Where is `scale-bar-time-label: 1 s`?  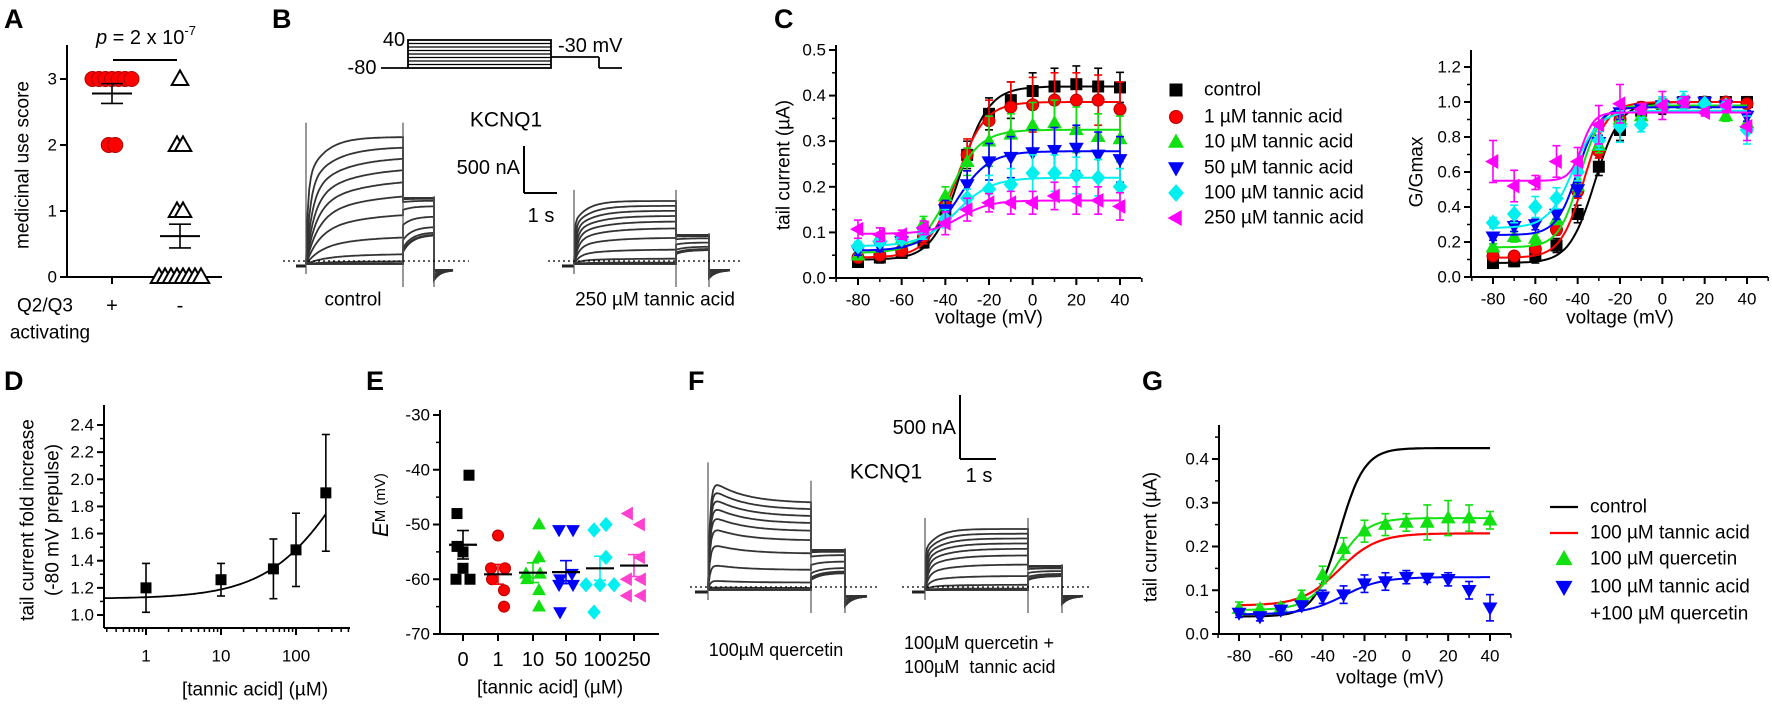
scale-bar-time-label: 1 s is located at coordinates (541, 216).